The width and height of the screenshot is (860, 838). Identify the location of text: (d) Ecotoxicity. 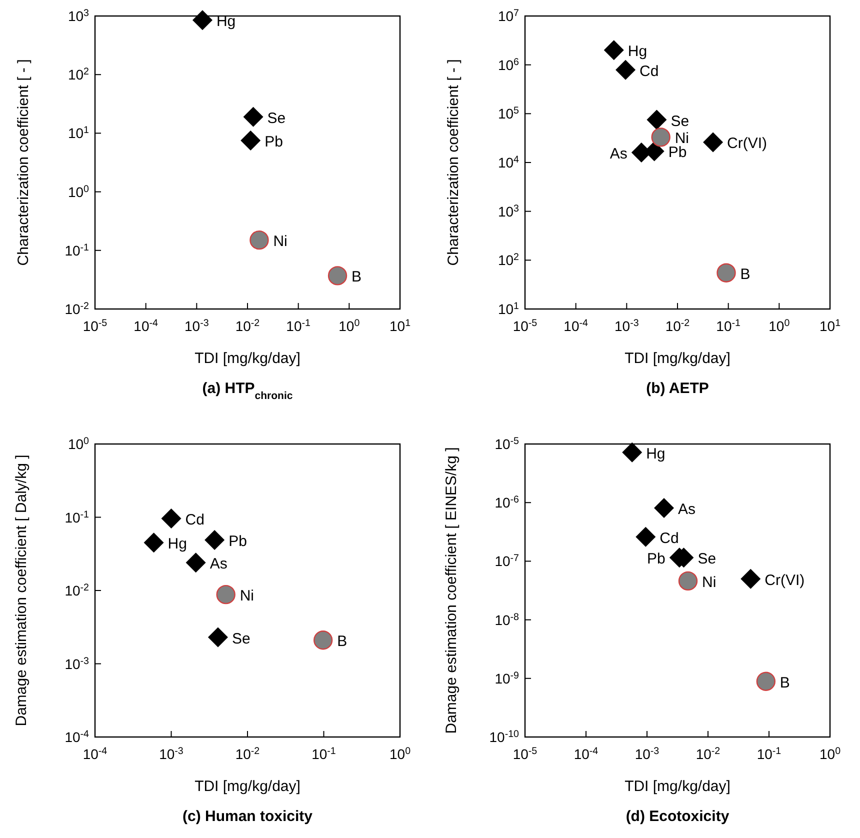
(678, 816).